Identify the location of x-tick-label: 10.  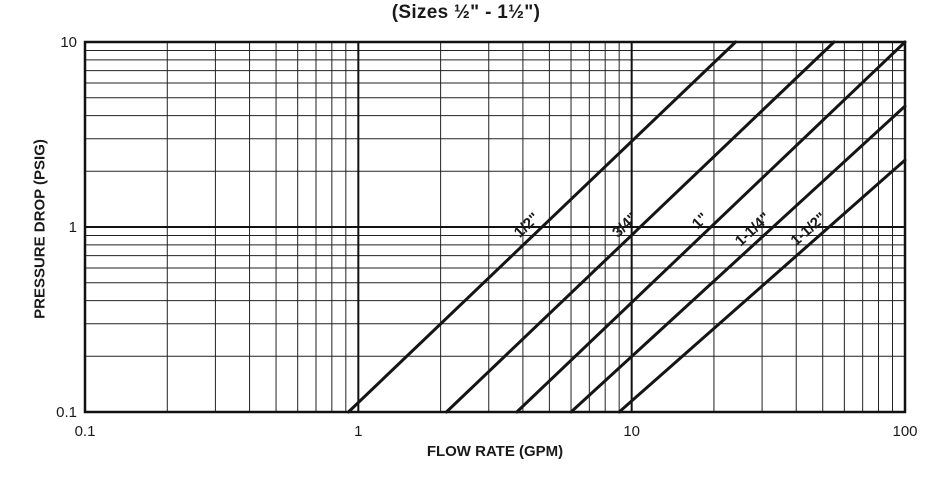
(631, 431).